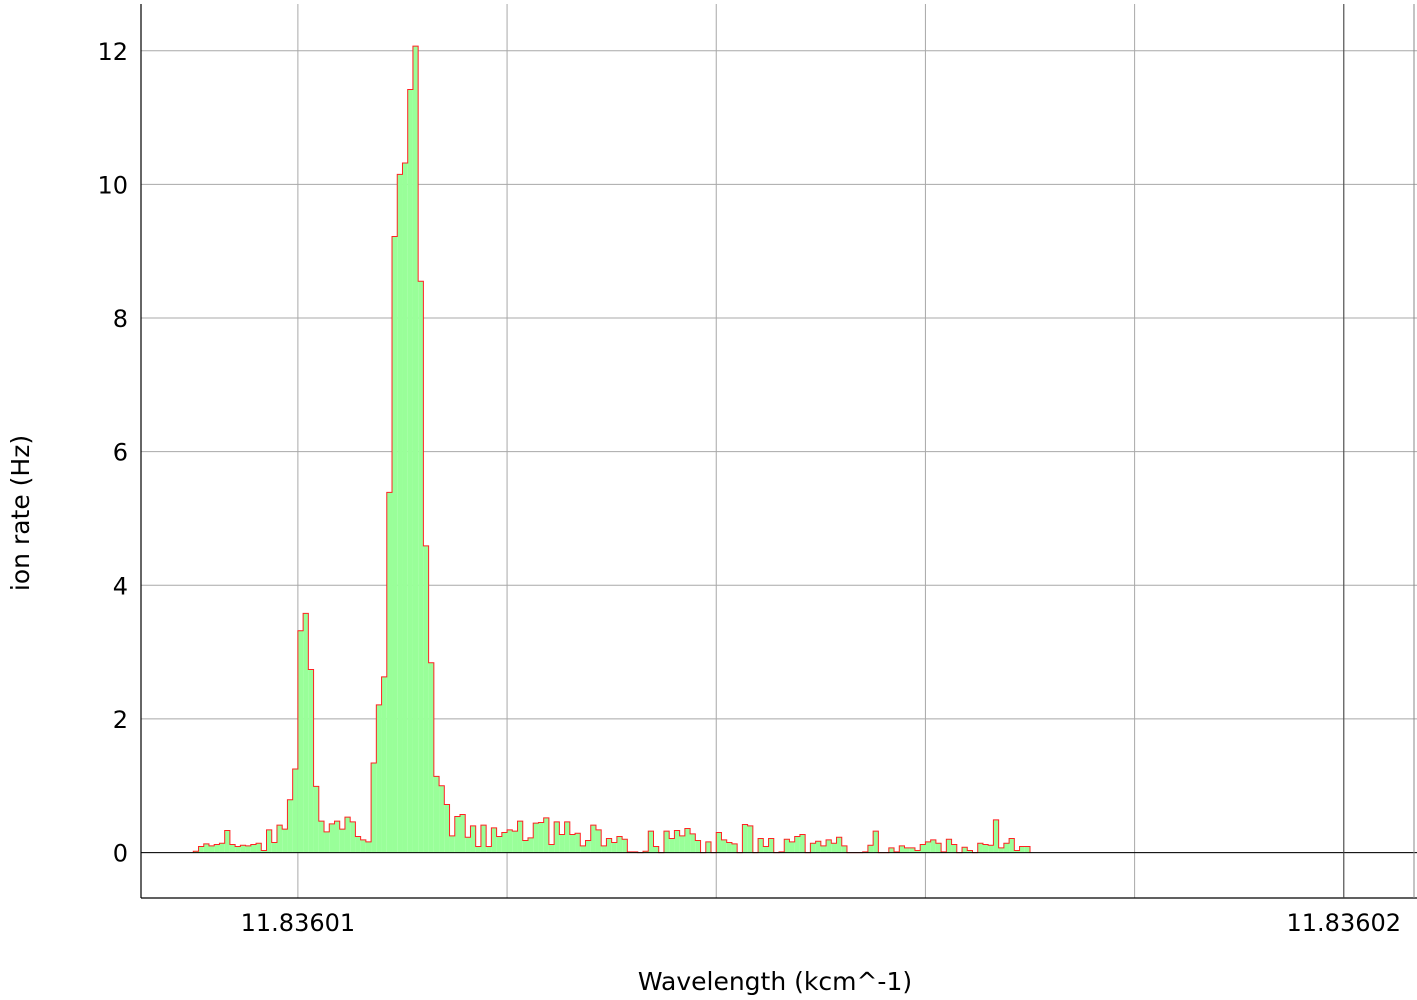 Image resolution: width=1417 pixels, height=1000 pixels. I want to click on y-tick-label: 2, so click(120, 720).